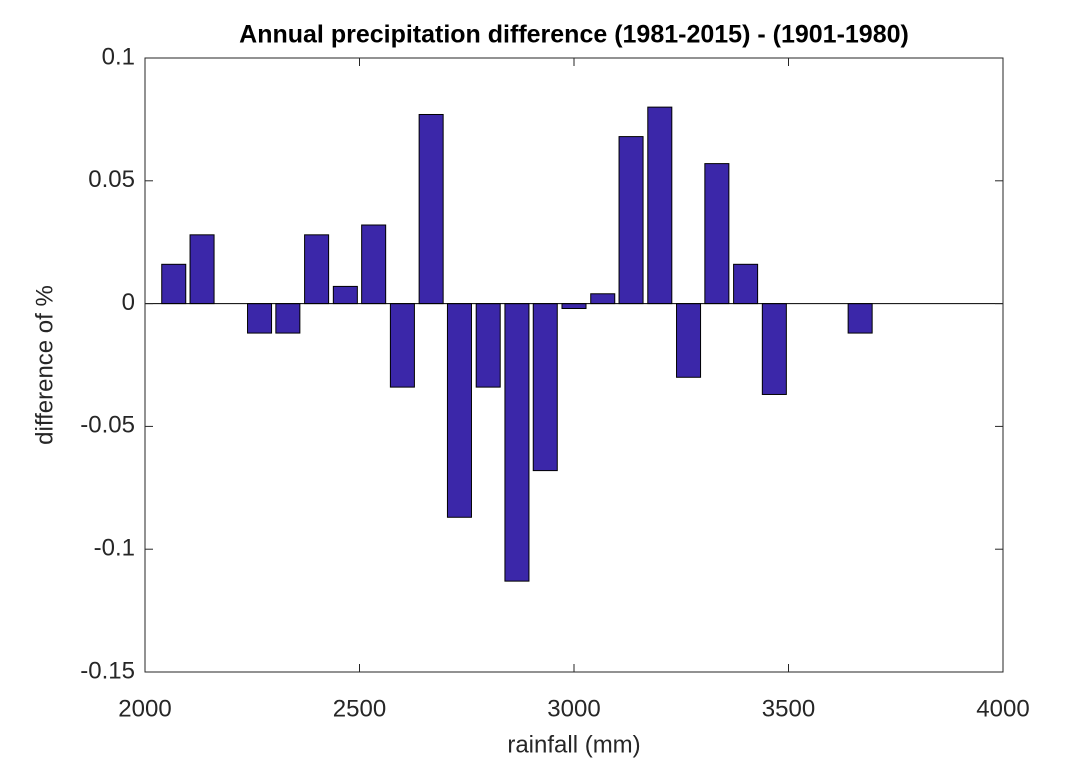 Image resolution: width=1066 pixels, height=780 pixels. Describe the element at coordinates (128, 302) in the screenshot. I see `y-tick-label: 0` at that location.